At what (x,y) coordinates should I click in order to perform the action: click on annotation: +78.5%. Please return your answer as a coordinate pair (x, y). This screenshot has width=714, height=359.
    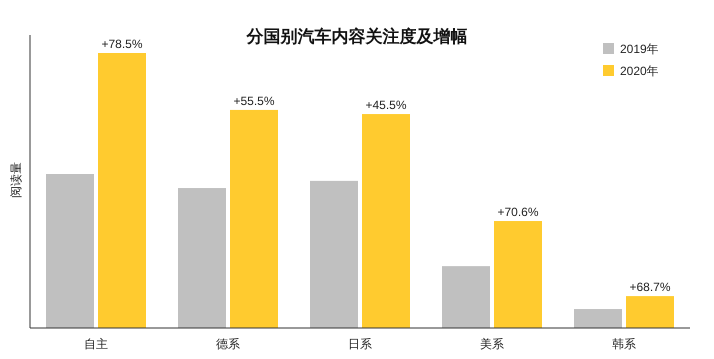
    Looking at the image, I should click on (122, 44).